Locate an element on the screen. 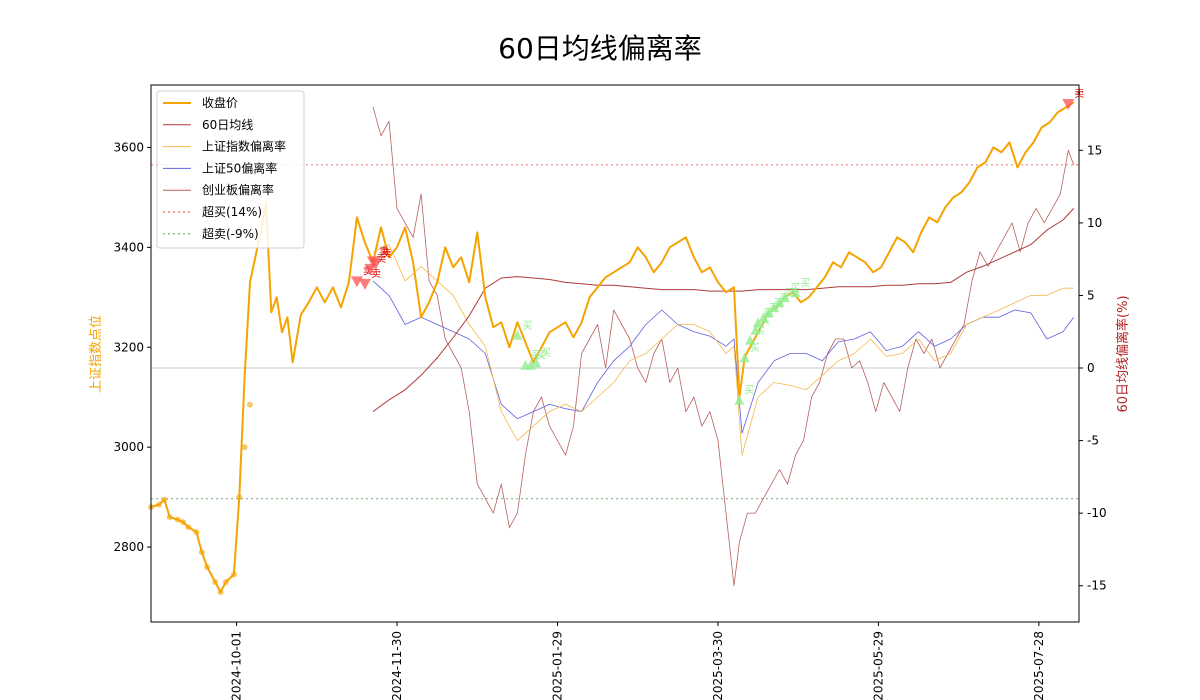  right-tick-label: 0 is located at coordinates (1091, 368).